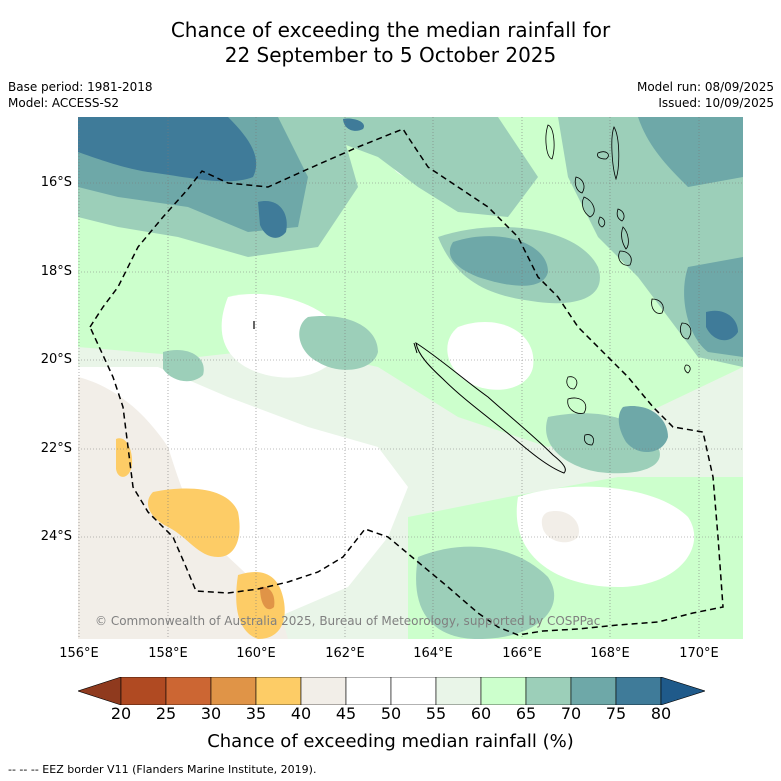 This screenshot has height=781, width=781. What do you see at coordinates (690, 152) in the screenshot?
I see `field-70-75-northeast` at bounding box center [690, 152].